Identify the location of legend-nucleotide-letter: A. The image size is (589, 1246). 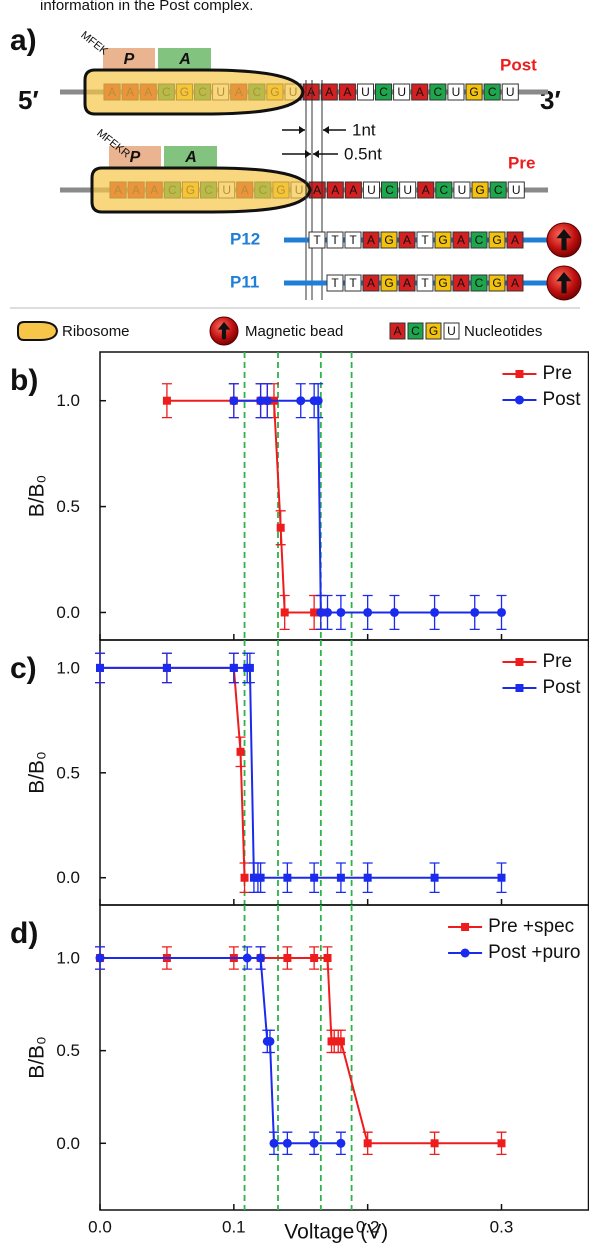
(397, 331).